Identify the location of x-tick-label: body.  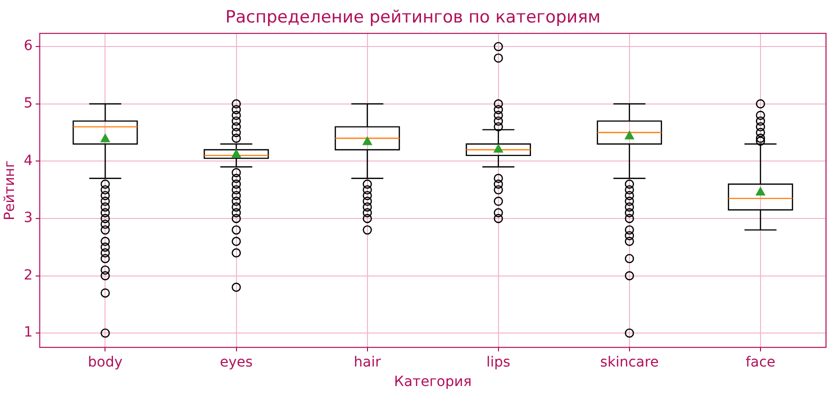
(105, 362).